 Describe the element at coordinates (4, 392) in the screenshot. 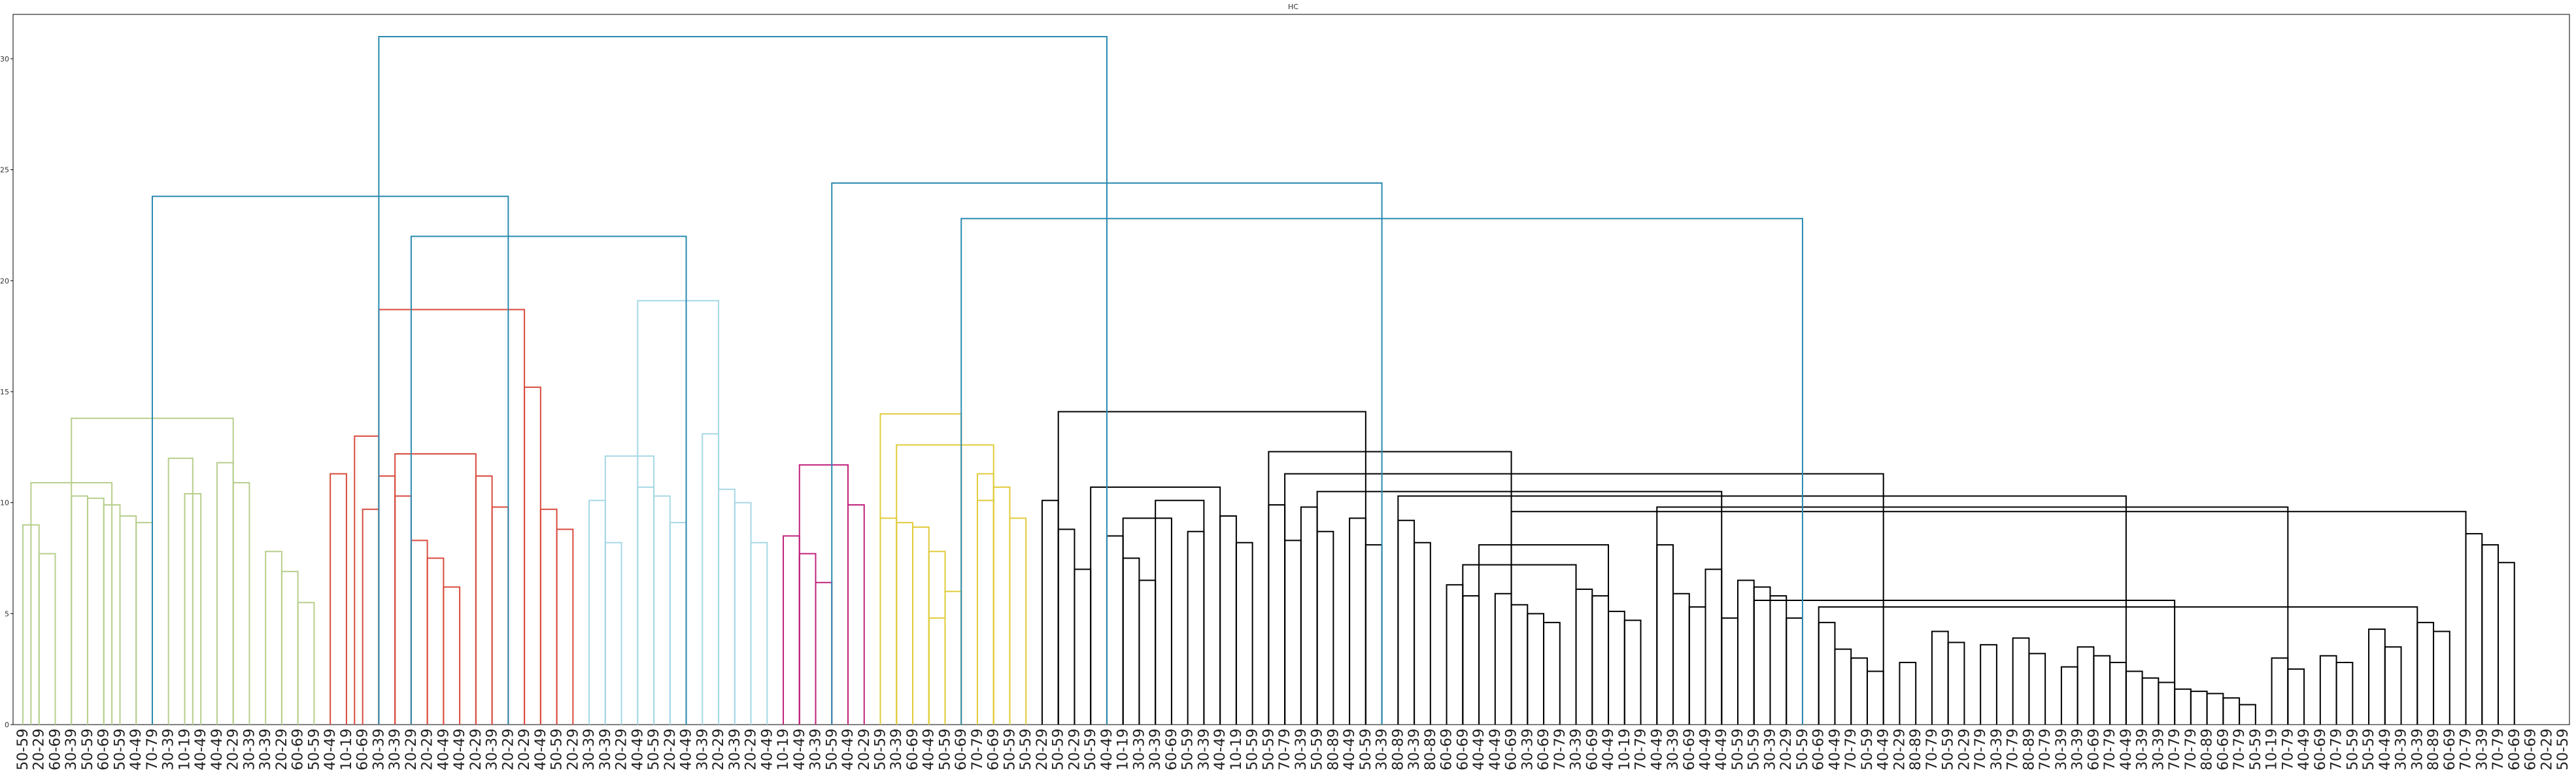

I see `y-tick-label: 15` at that location.